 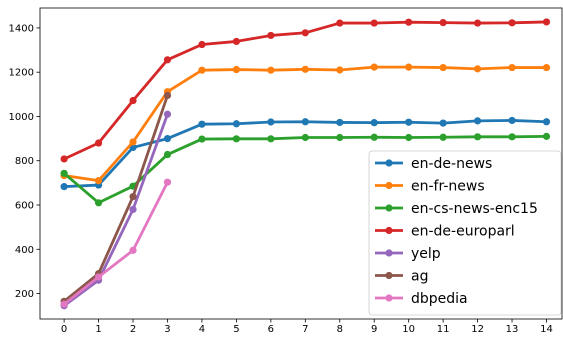 I want to click on legend-item: ag, so click(x=401, y=277).